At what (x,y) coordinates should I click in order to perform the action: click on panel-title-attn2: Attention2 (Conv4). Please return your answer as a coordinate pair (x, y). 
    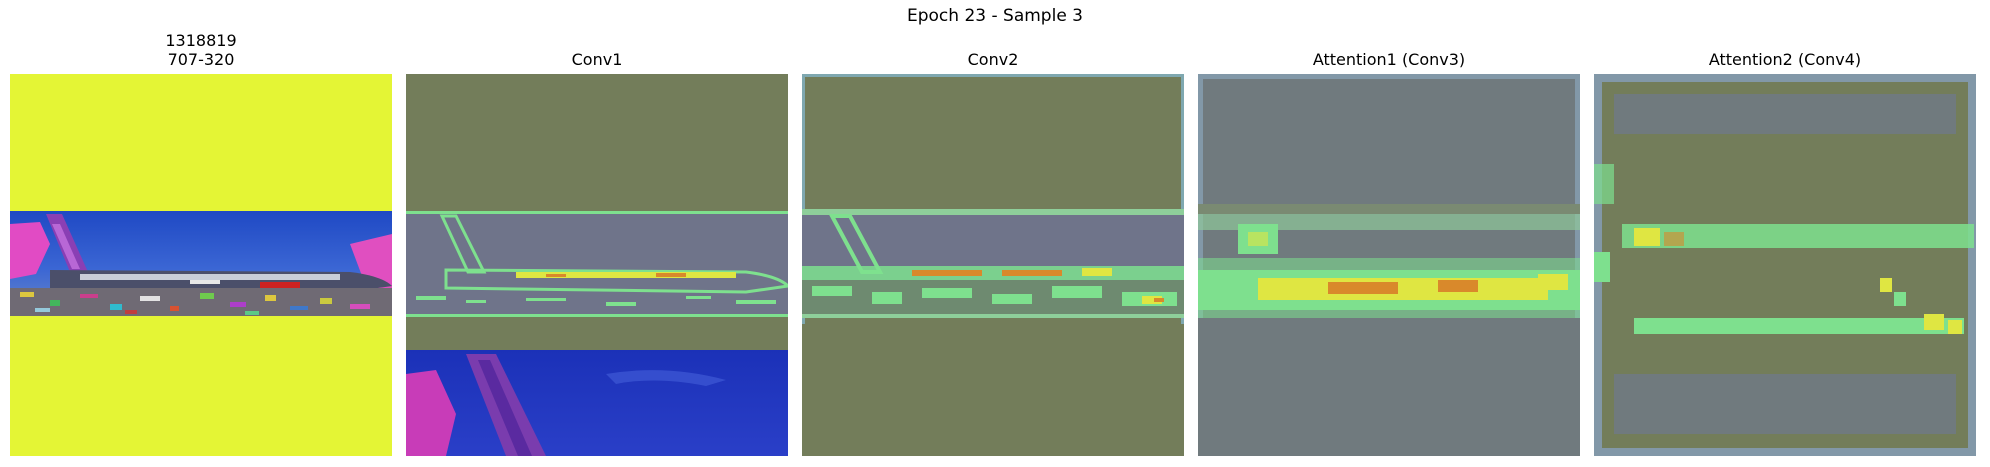
    Looking at the image, I should click on (1785, 59).